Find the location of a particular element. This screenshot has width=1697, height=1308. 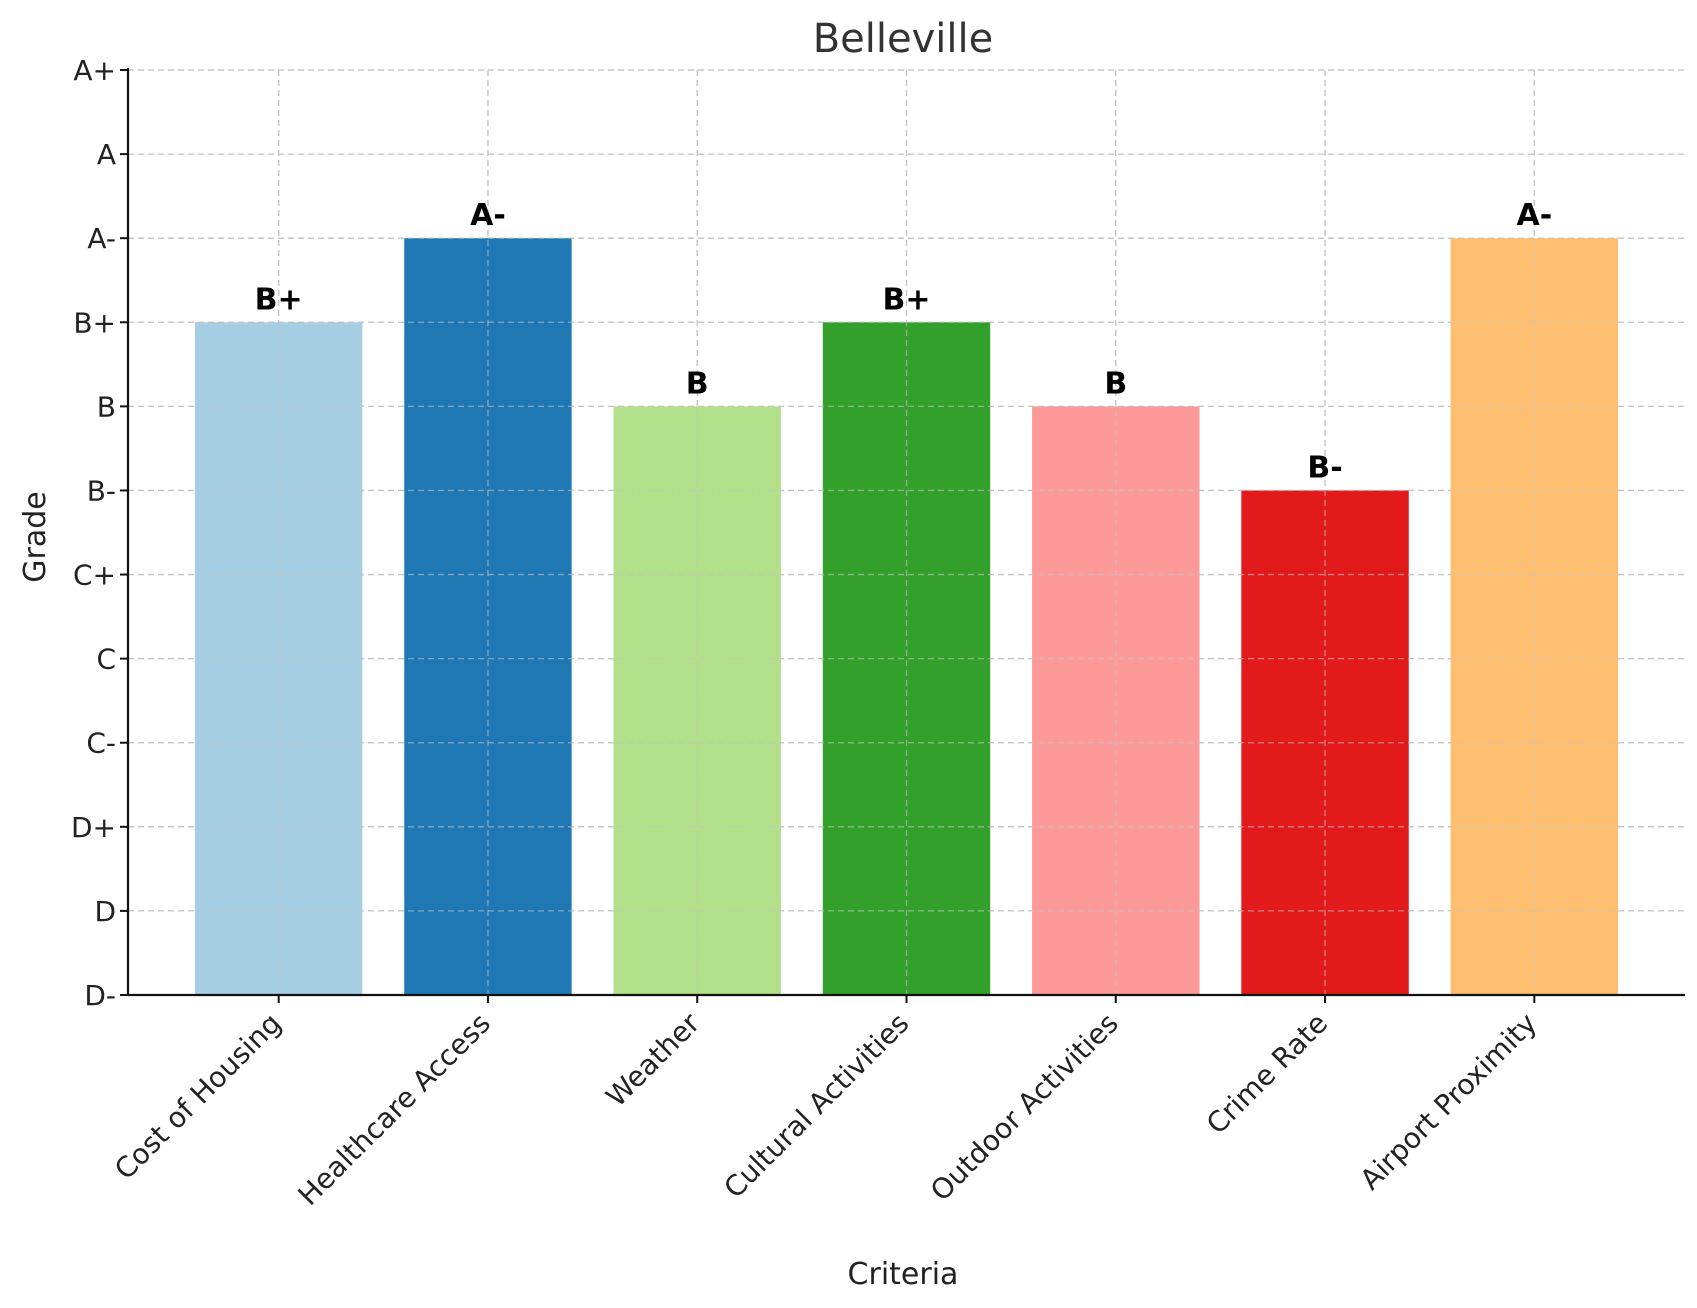

y-tick-label: C is located at coordinates (106, 659).